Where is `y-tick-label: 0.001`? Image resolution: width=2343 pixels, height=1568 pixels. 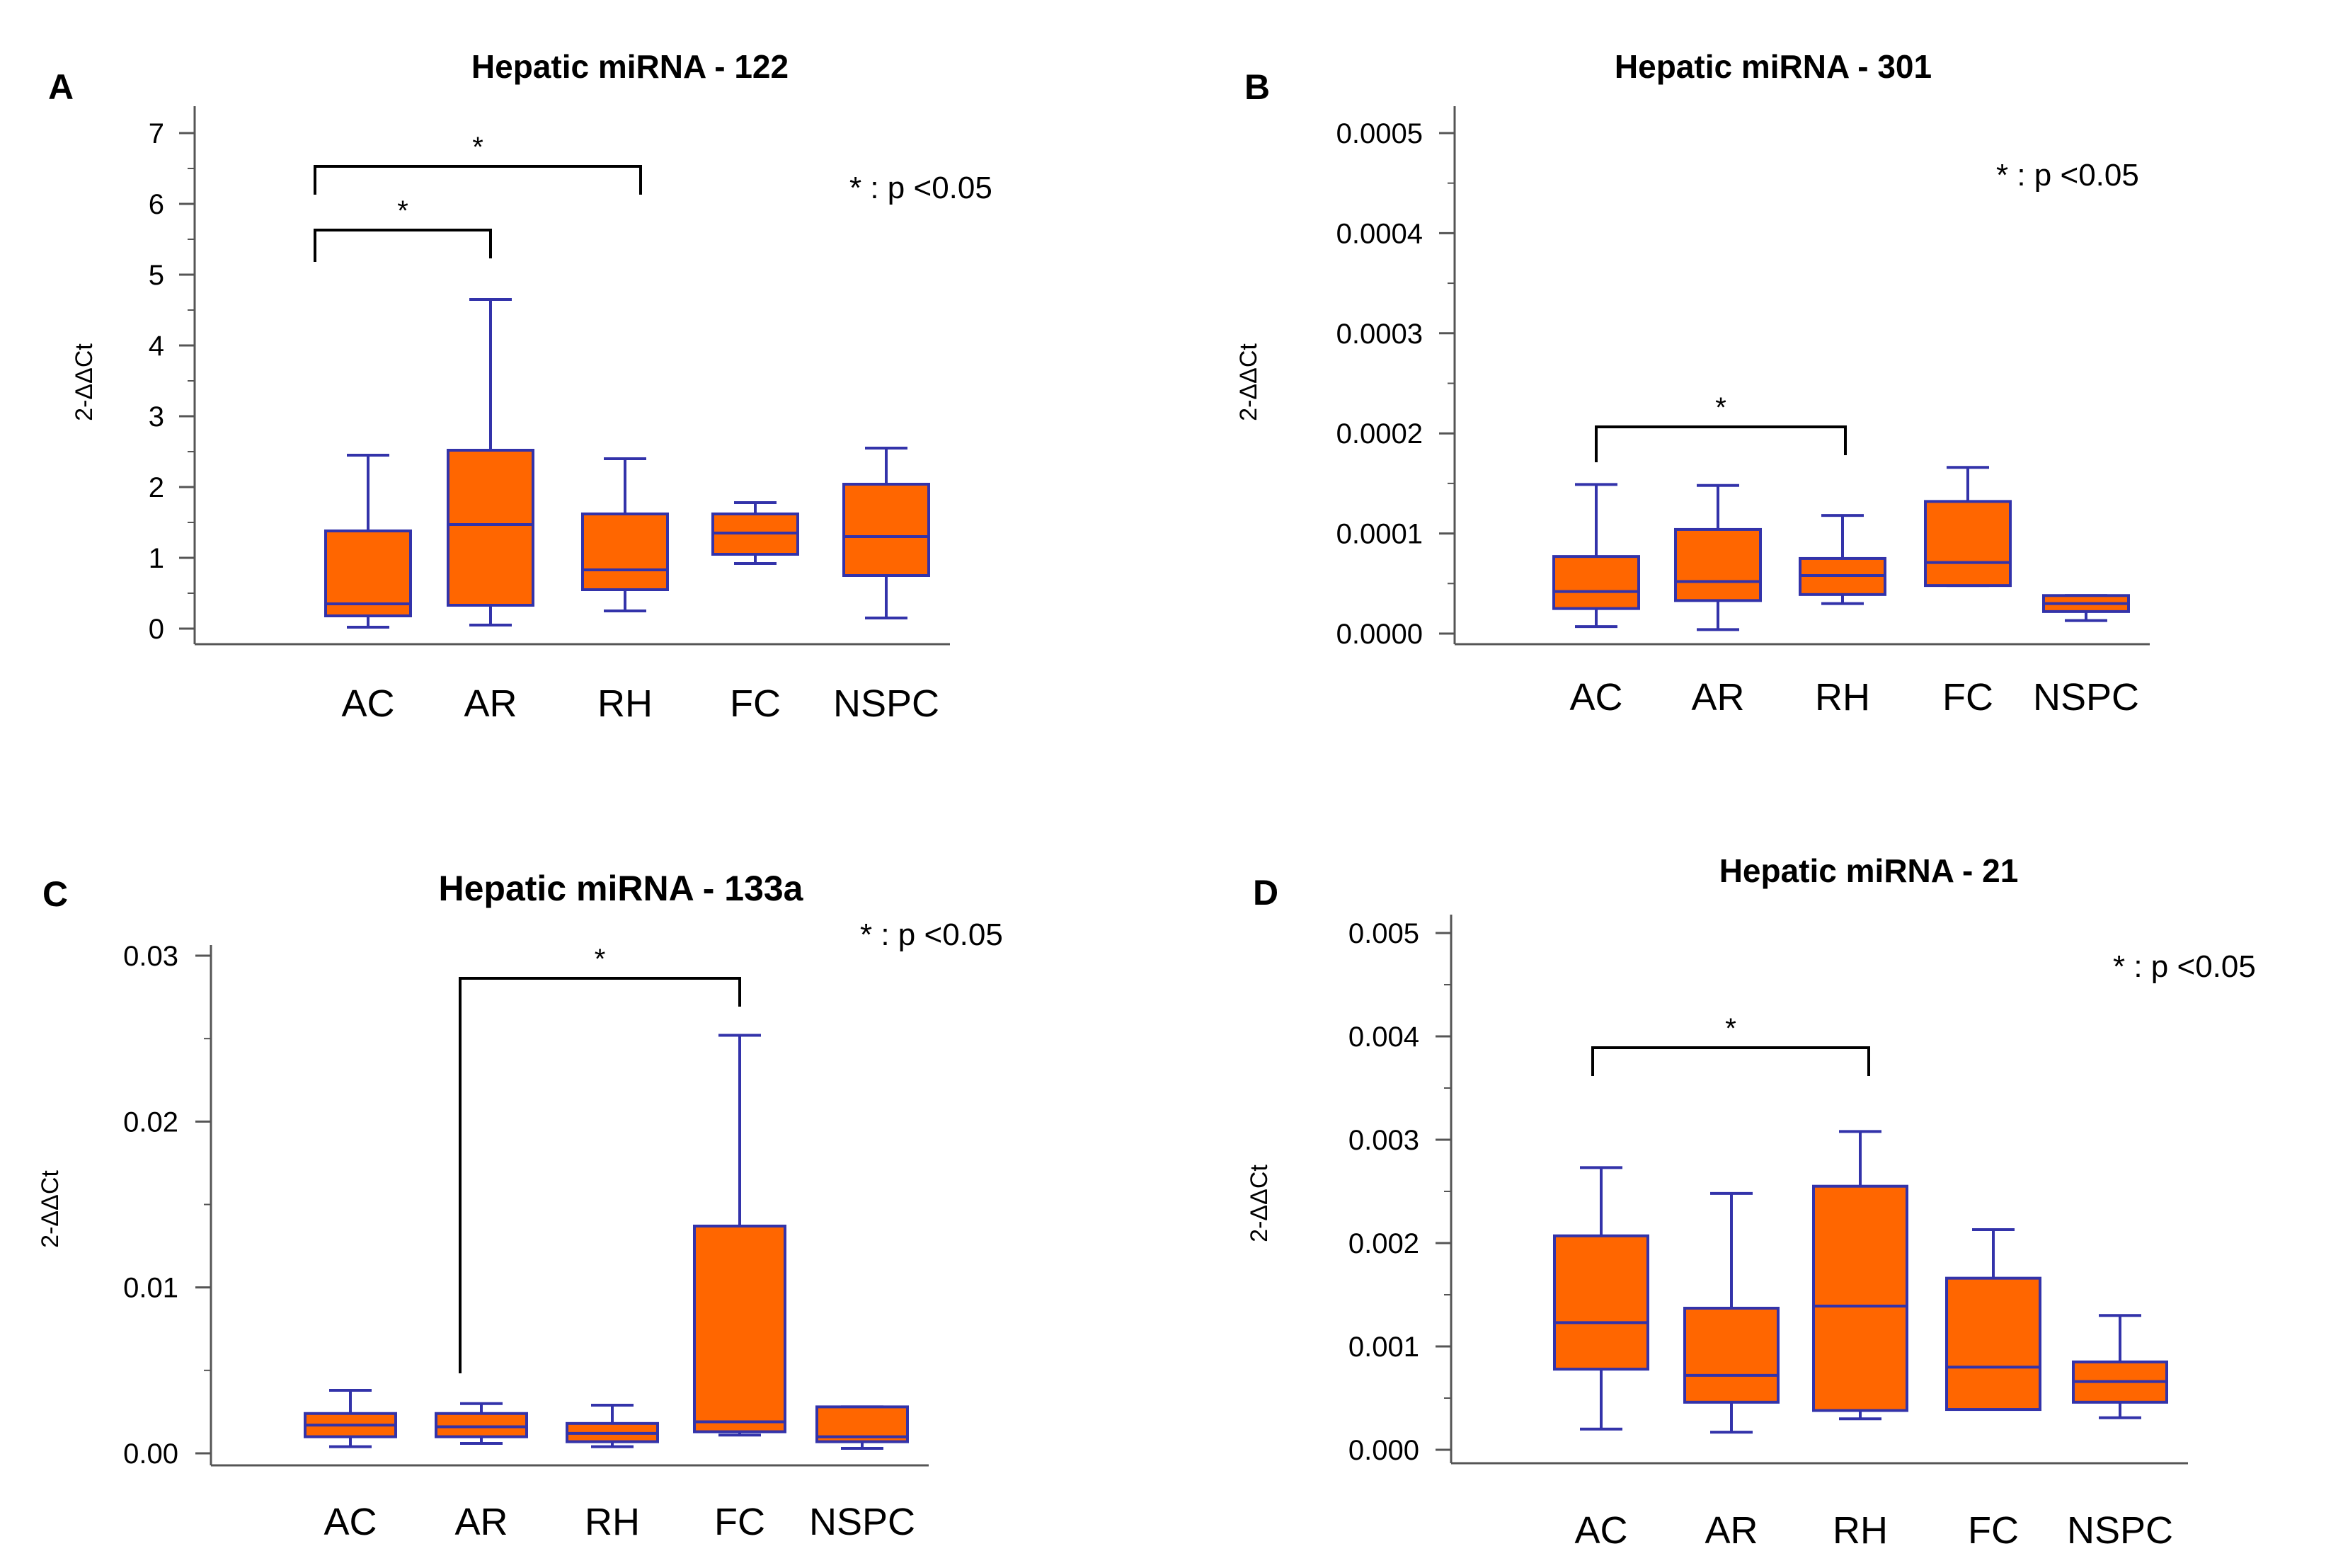 y-tick-label: 0.001 is located at coordinates (1383, 1347).